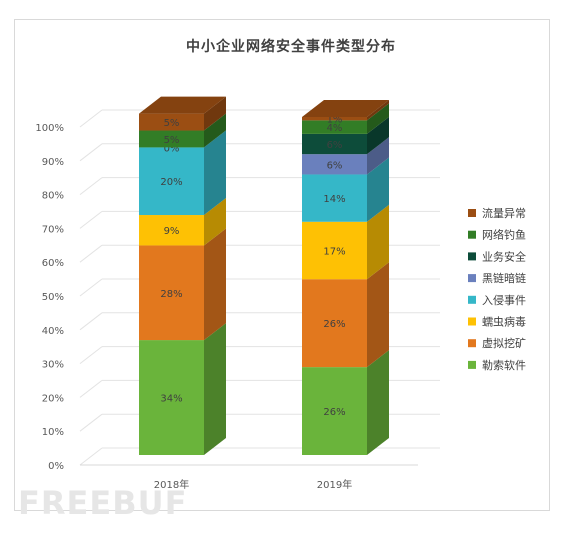 Image resolution: width=582 pixels, height=538 pixels. What do you see at coordinates (172, 148) in the screenshot?
I see `data-label: 0%` at bounding box center [172, 148].